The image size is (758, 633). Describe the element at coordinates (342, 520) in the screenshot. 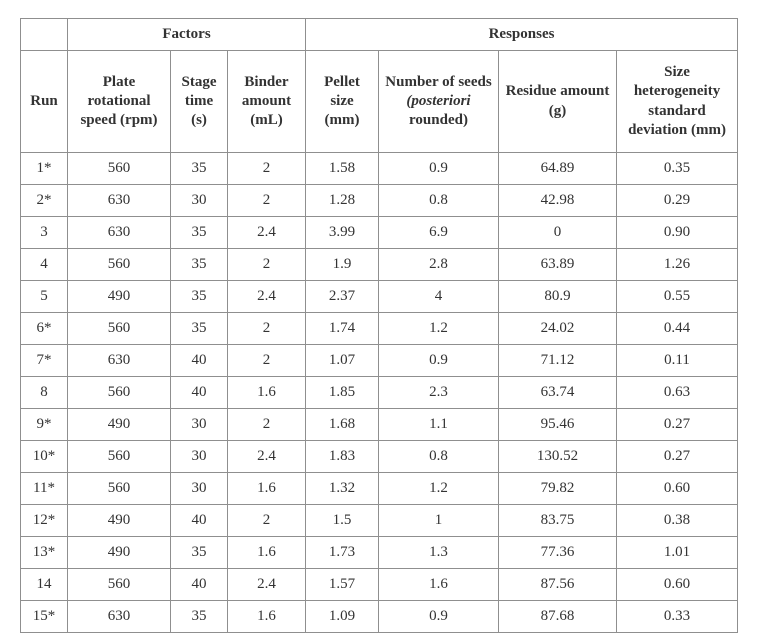

I see `table-cell-r12-c4: 1.5` at that location.